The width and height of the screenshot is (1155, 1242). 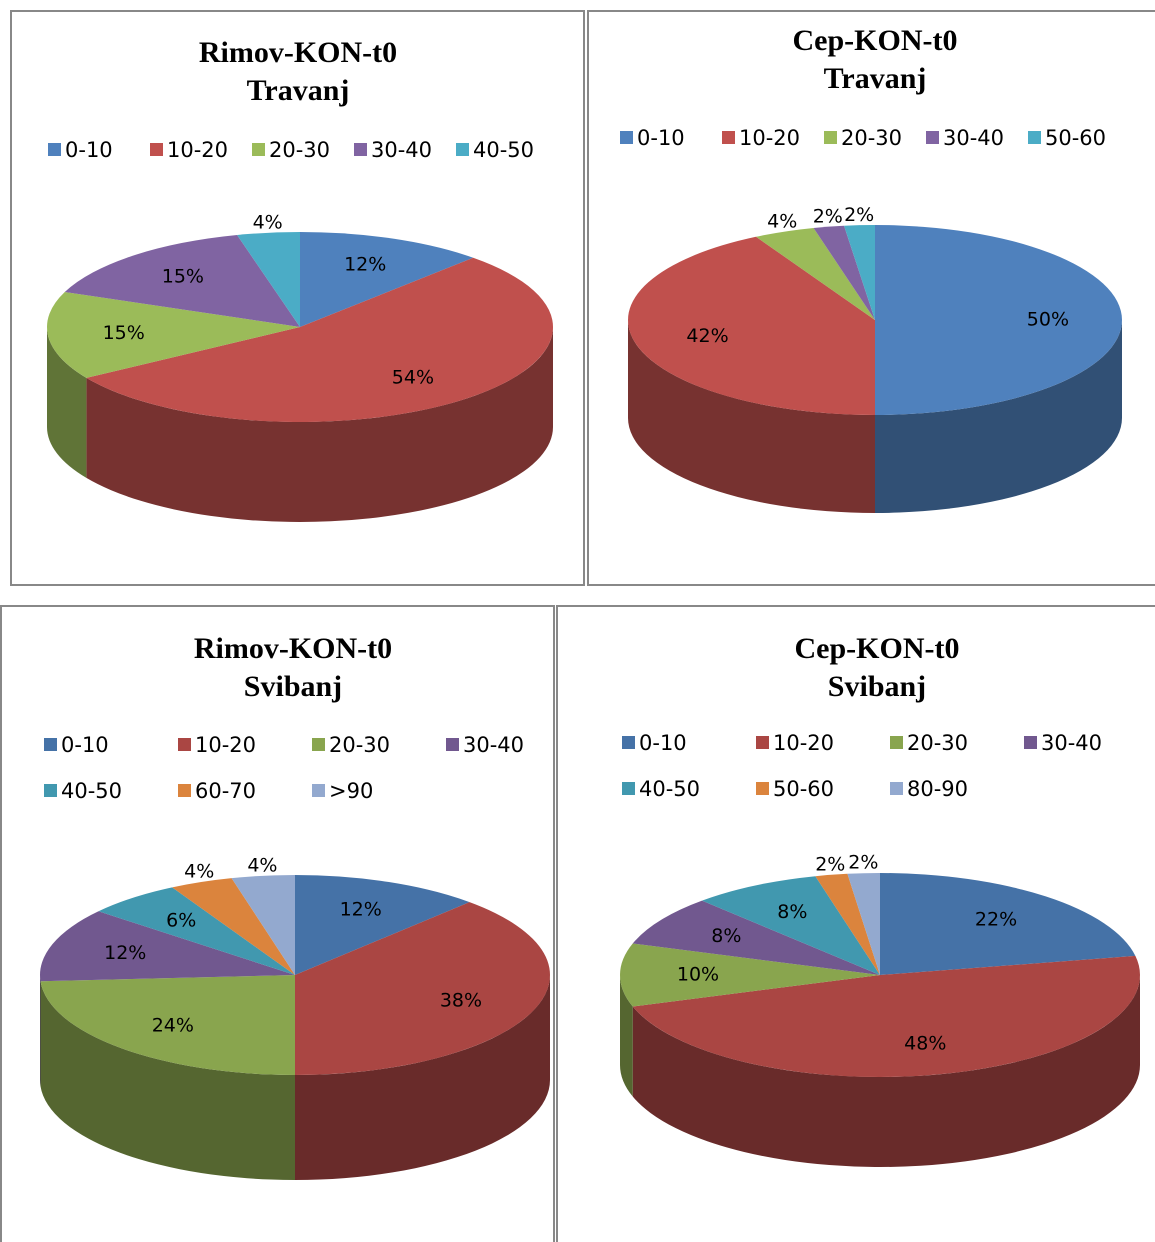 What do you see at coordinates (877, 686) in the screenshot?
I see `chart-subtitle: Svibanj` at bounding box center [877, 686].